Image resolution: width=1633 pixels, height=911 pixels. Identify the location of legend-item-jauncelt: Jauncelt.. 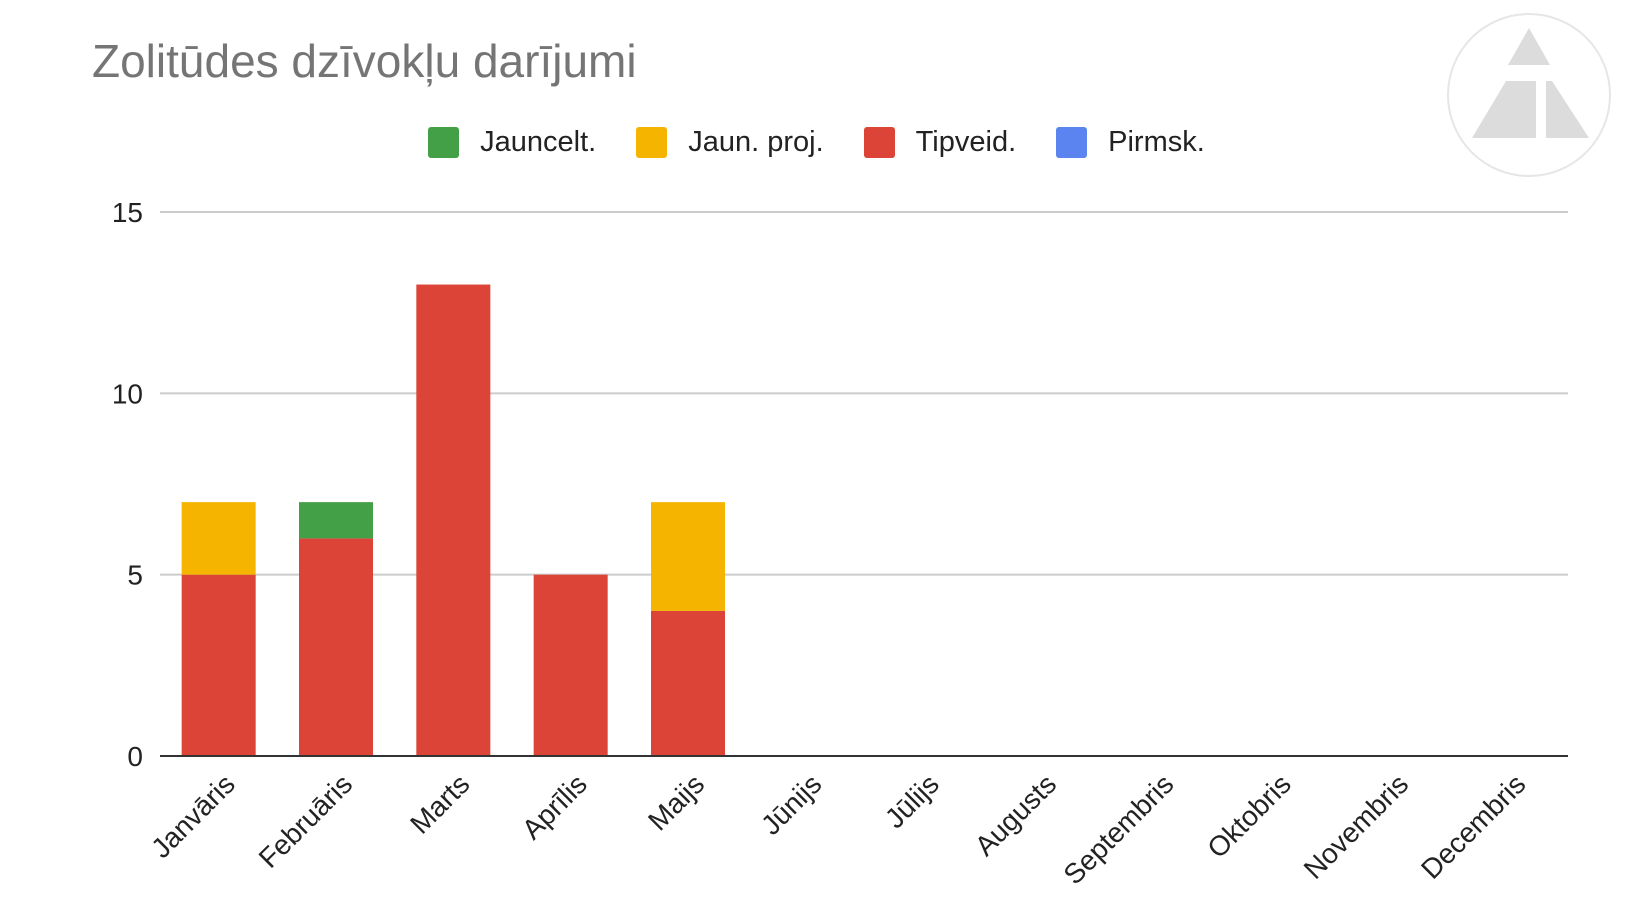
(512, 142).